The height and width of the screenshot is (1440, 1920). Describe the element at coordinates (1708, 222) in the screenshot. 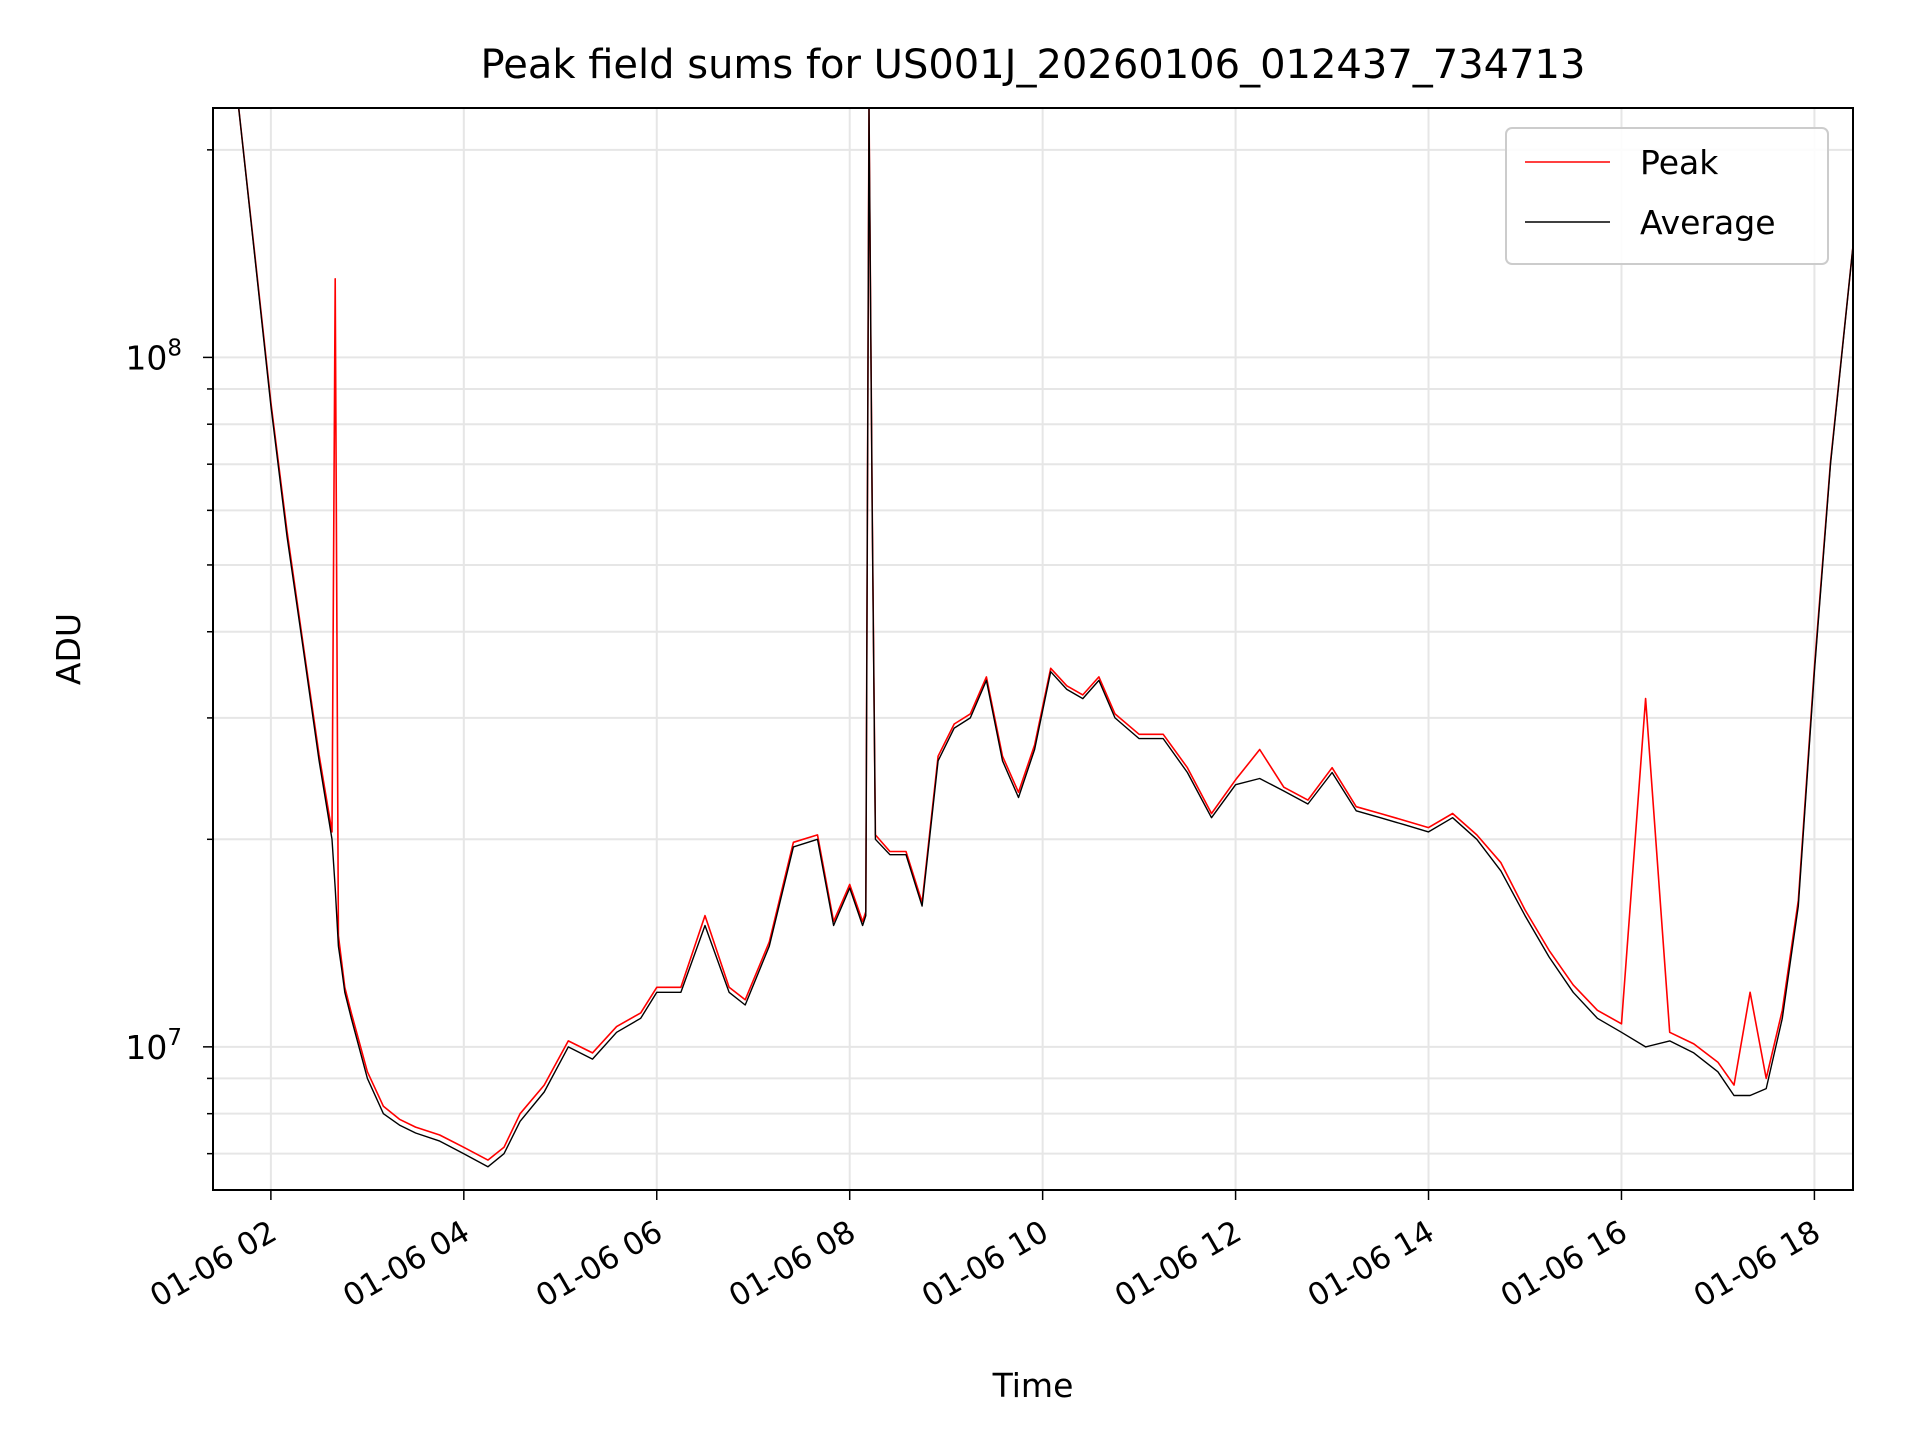

I see `legend-average-label: Average` at that location.